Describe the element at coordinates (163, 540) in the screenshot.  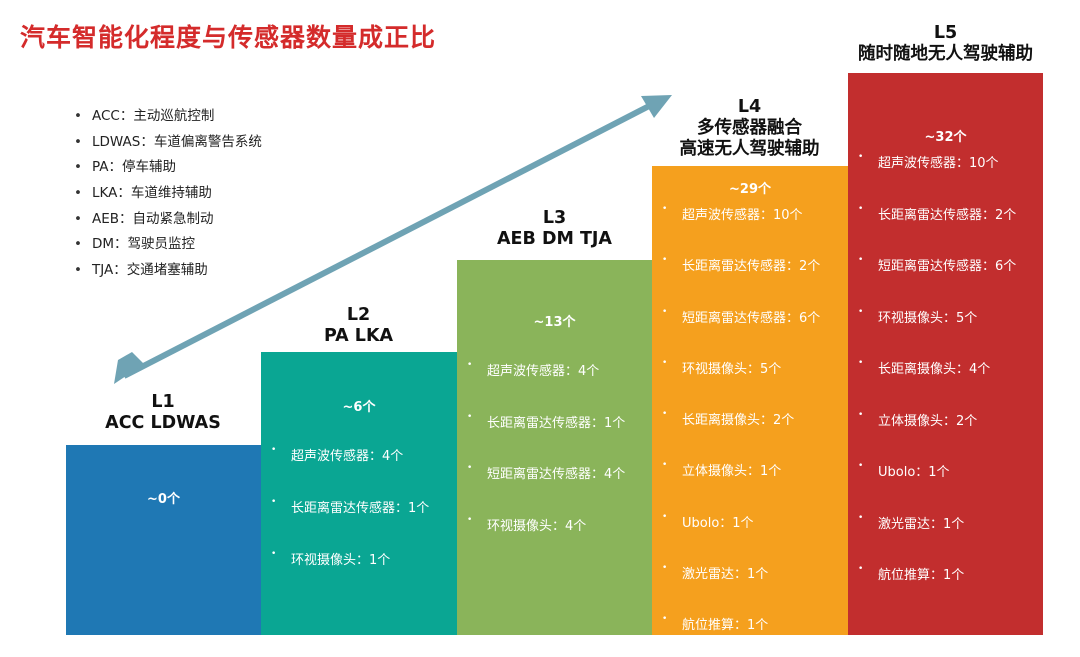
I see `level-bar-l1: ~0个` at that location.